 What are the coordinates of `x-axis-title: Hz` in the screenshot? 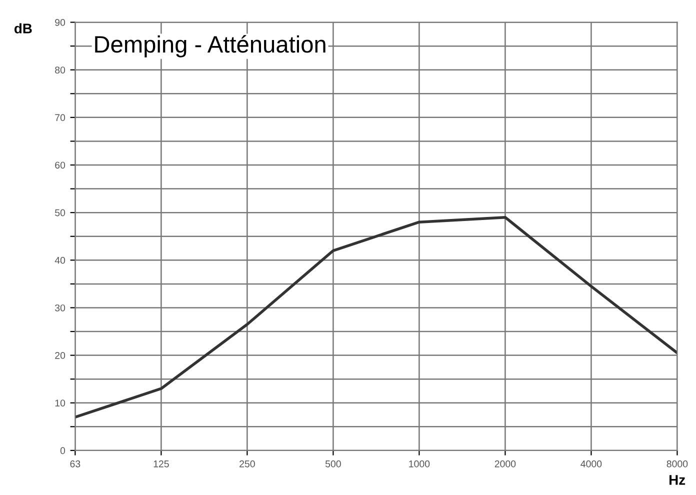 It's located at (678, 480).